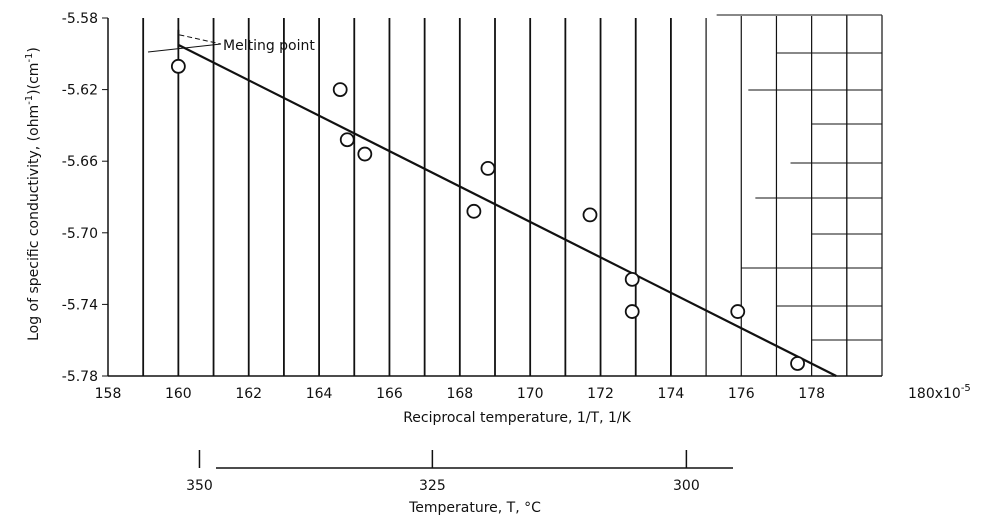 This screenshot has width=981, height=523. Describe the element at coordinates (200, 39) in the screenshot. I see `melting-point-leader-upper` at that location.